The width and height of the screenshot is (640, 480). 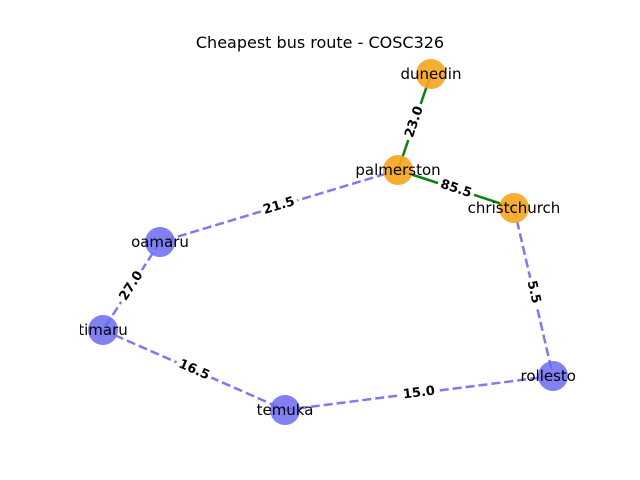 I want to click on edge-weight-label: 16.5, so click(x=193, y=370).